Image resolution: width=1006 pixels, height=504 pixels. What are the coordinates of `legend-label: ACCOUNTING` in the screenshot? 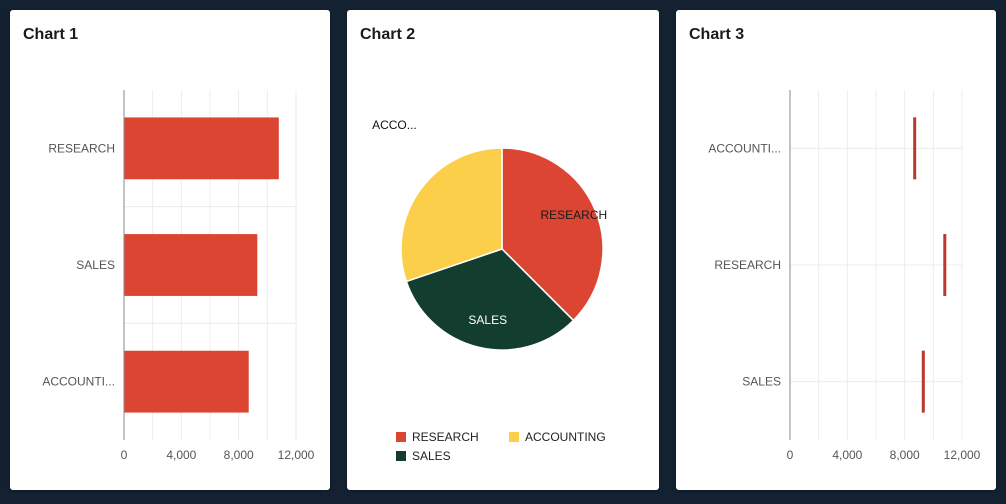 It's located at (565, 437).